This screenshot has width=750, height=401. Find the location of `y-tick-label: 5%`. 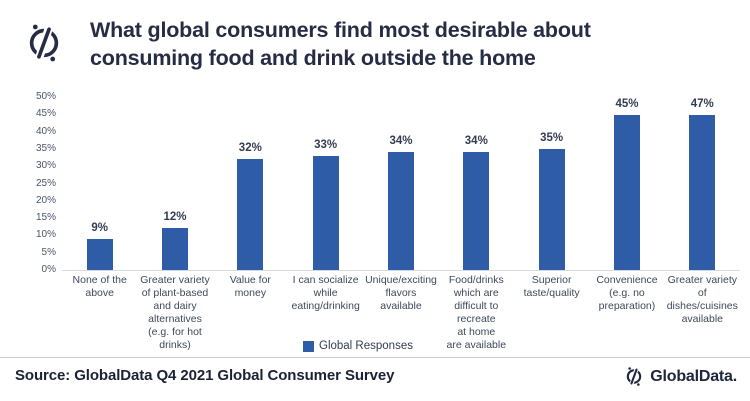

y-tick-label: 5% is located at coordinates (48, 252).